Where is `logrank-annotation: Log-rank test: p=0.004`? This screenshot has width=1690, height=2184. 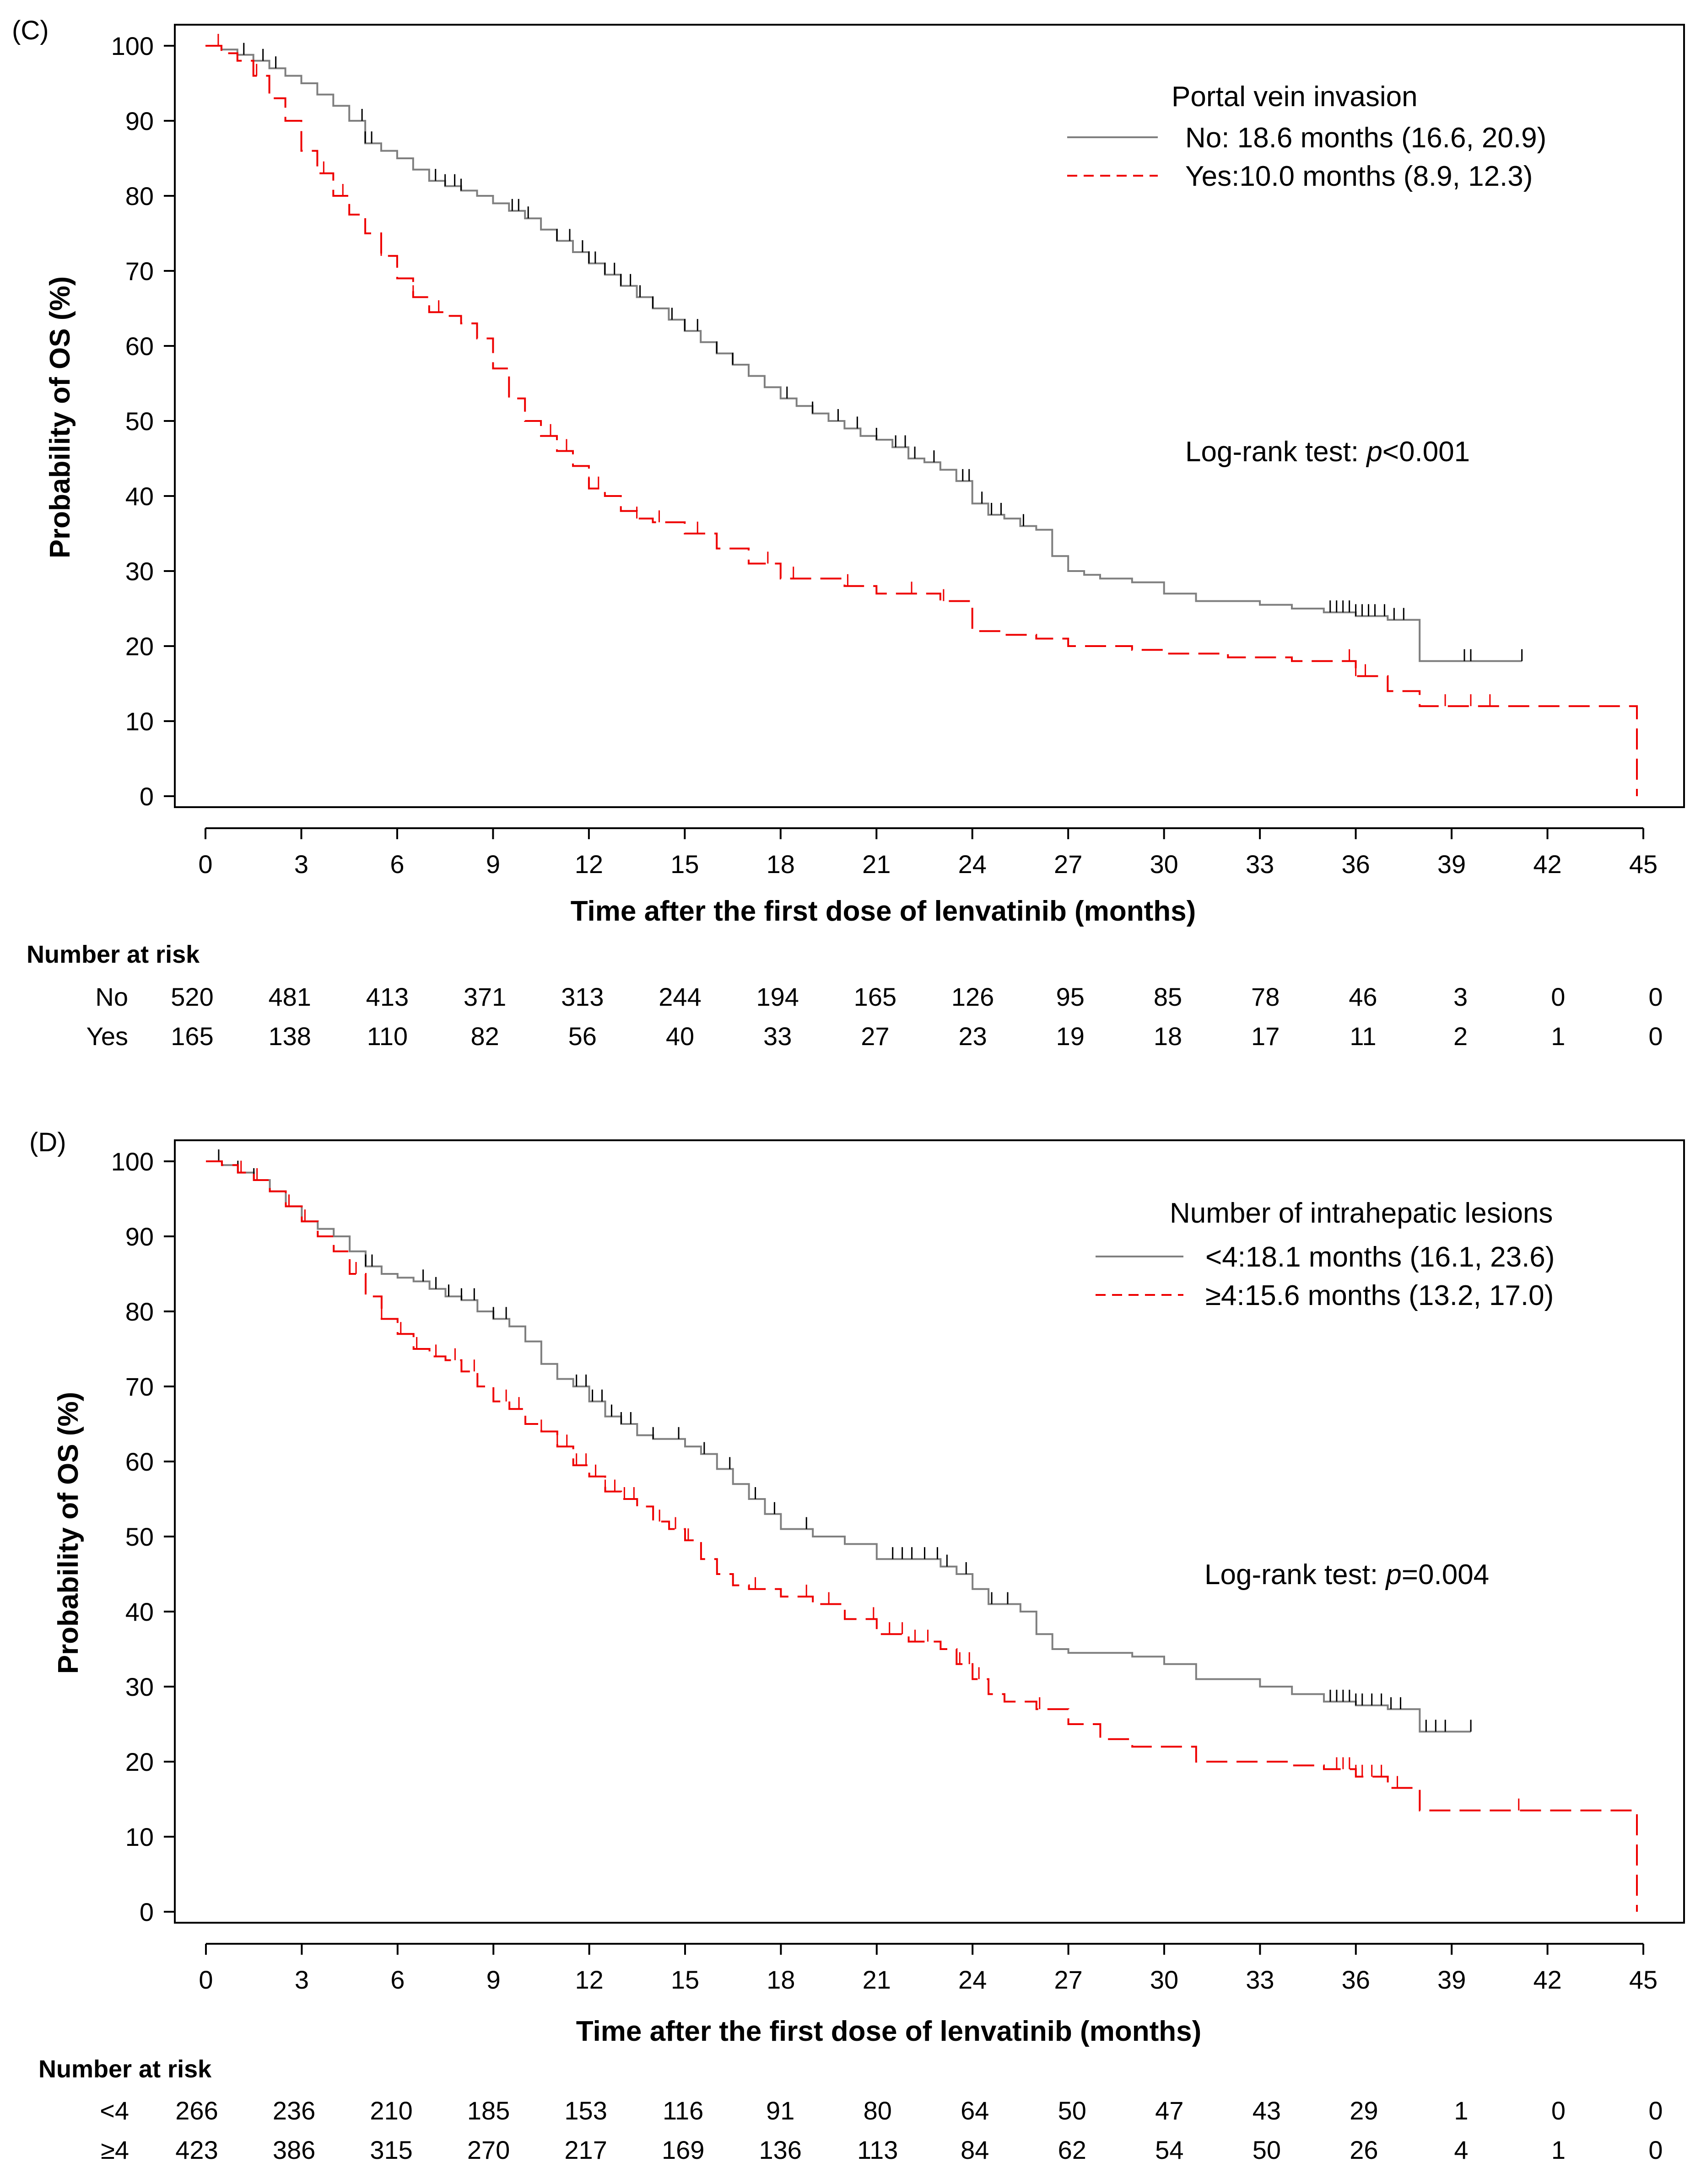
logrank-annotation: Log-rank test: p=0.004 is located at coordinates (1346, 1575).